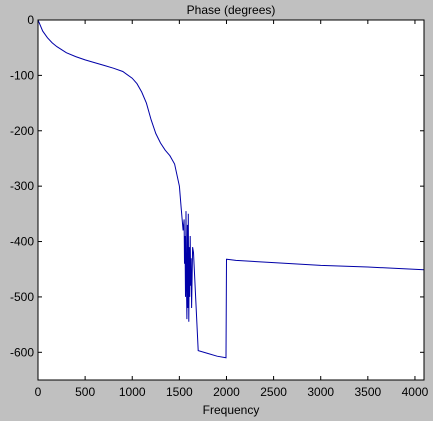 The width and height of the screenshot is (433, 421). What do you see at coordinates (273, 392) in the screenshot?
I see `x-tick-label: 2500` at bounding box center [273, 392].